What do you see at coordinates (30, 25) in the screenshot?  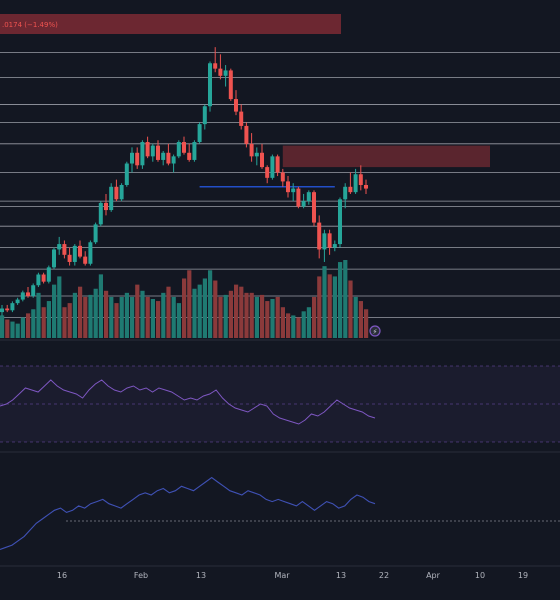 I see `price-change-label: .0174 (−1.49%)` at bounding box center [30, 25].